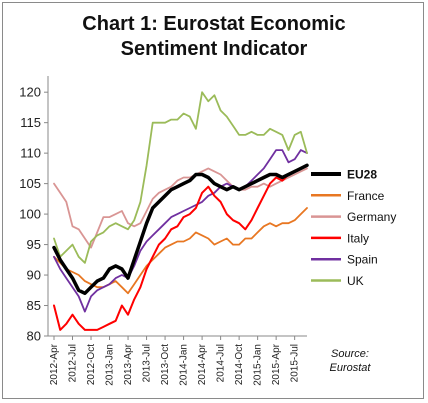 The height and width of the screenshot is (403, 428). I want to click on y-tick-label: 95, so click(34, 244).